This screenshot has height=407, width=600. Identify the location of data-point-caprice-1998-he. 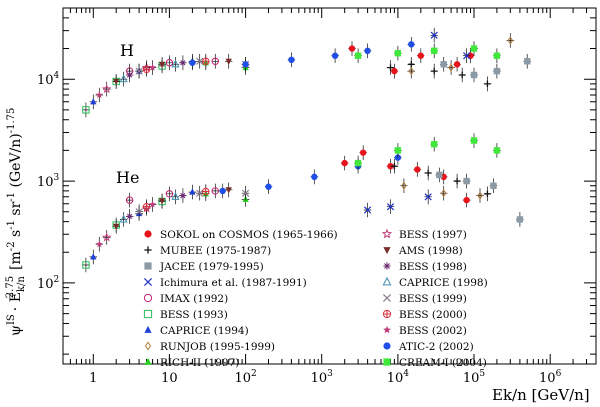
(175, 196).